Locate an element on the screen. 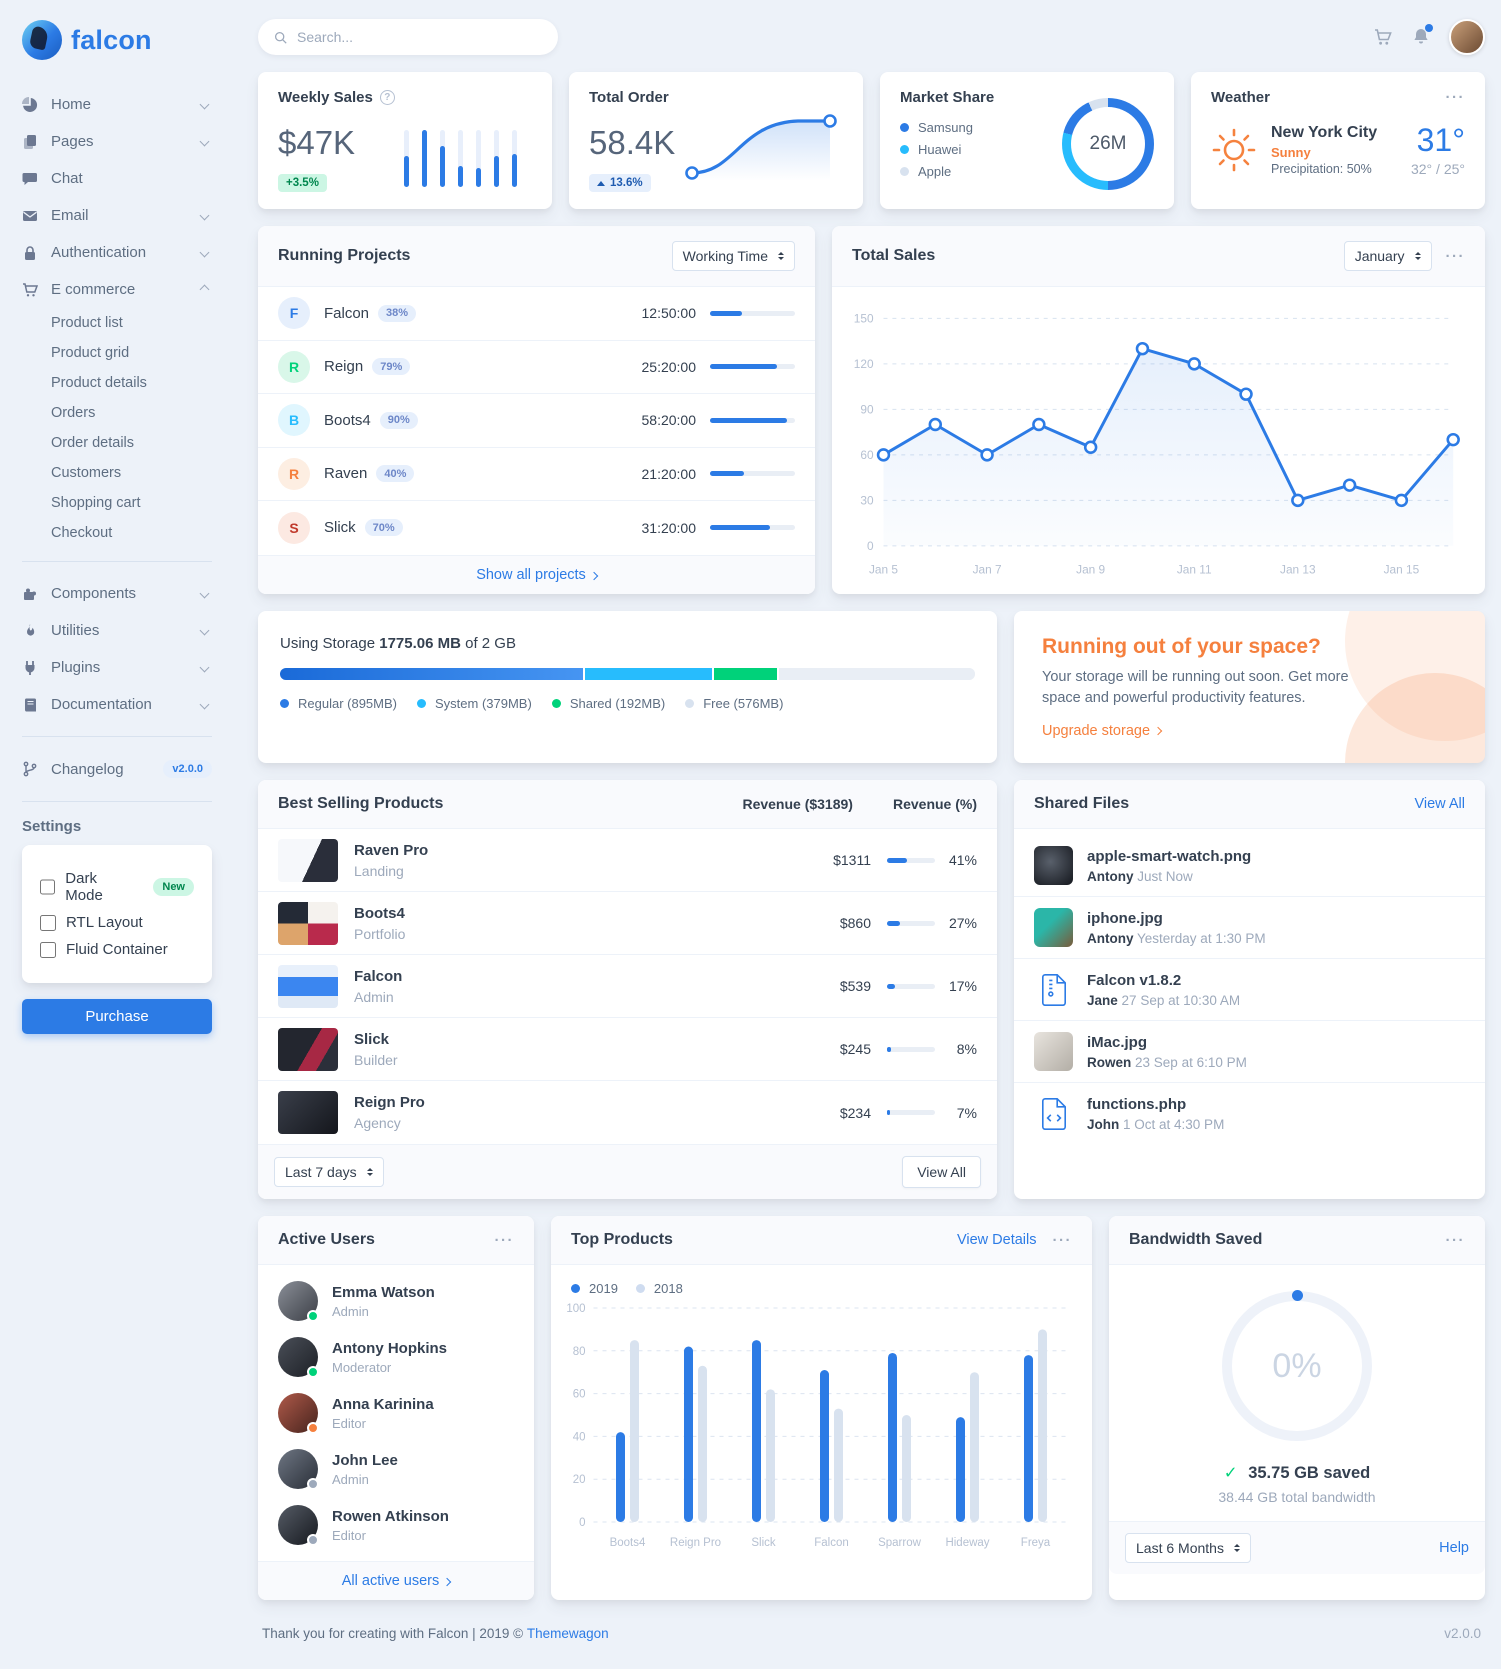  cart-button is located at coordinates (1383, 37).